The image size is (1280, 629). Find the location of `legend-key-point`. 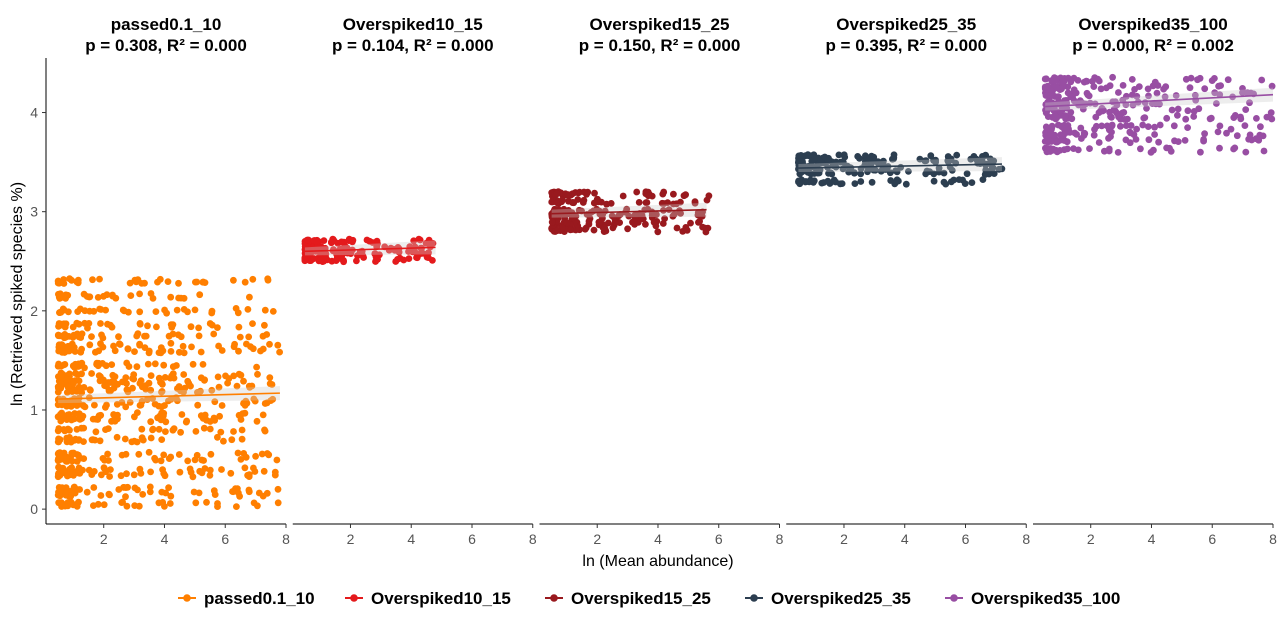

legend-key-point is located at coordinates (354, 598).